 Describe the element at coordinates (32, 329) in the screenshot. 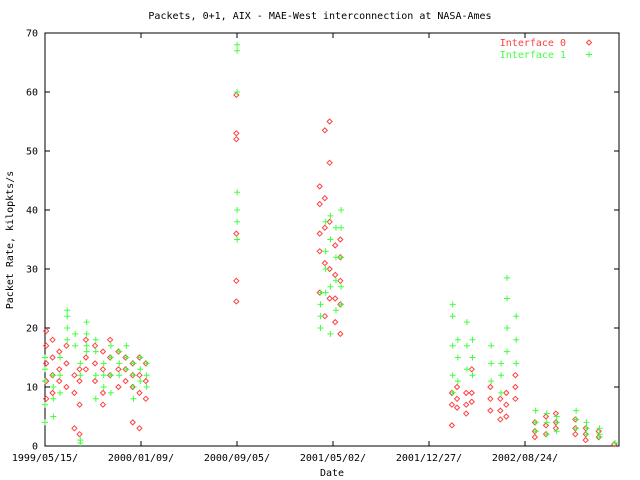

I see `y-tick-label: 20` at that location.